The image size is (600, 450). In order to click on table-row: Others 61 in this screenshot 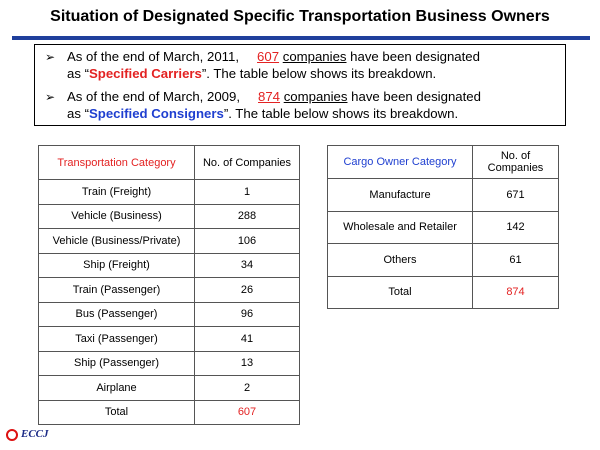, I will do `click(443, 260)`.